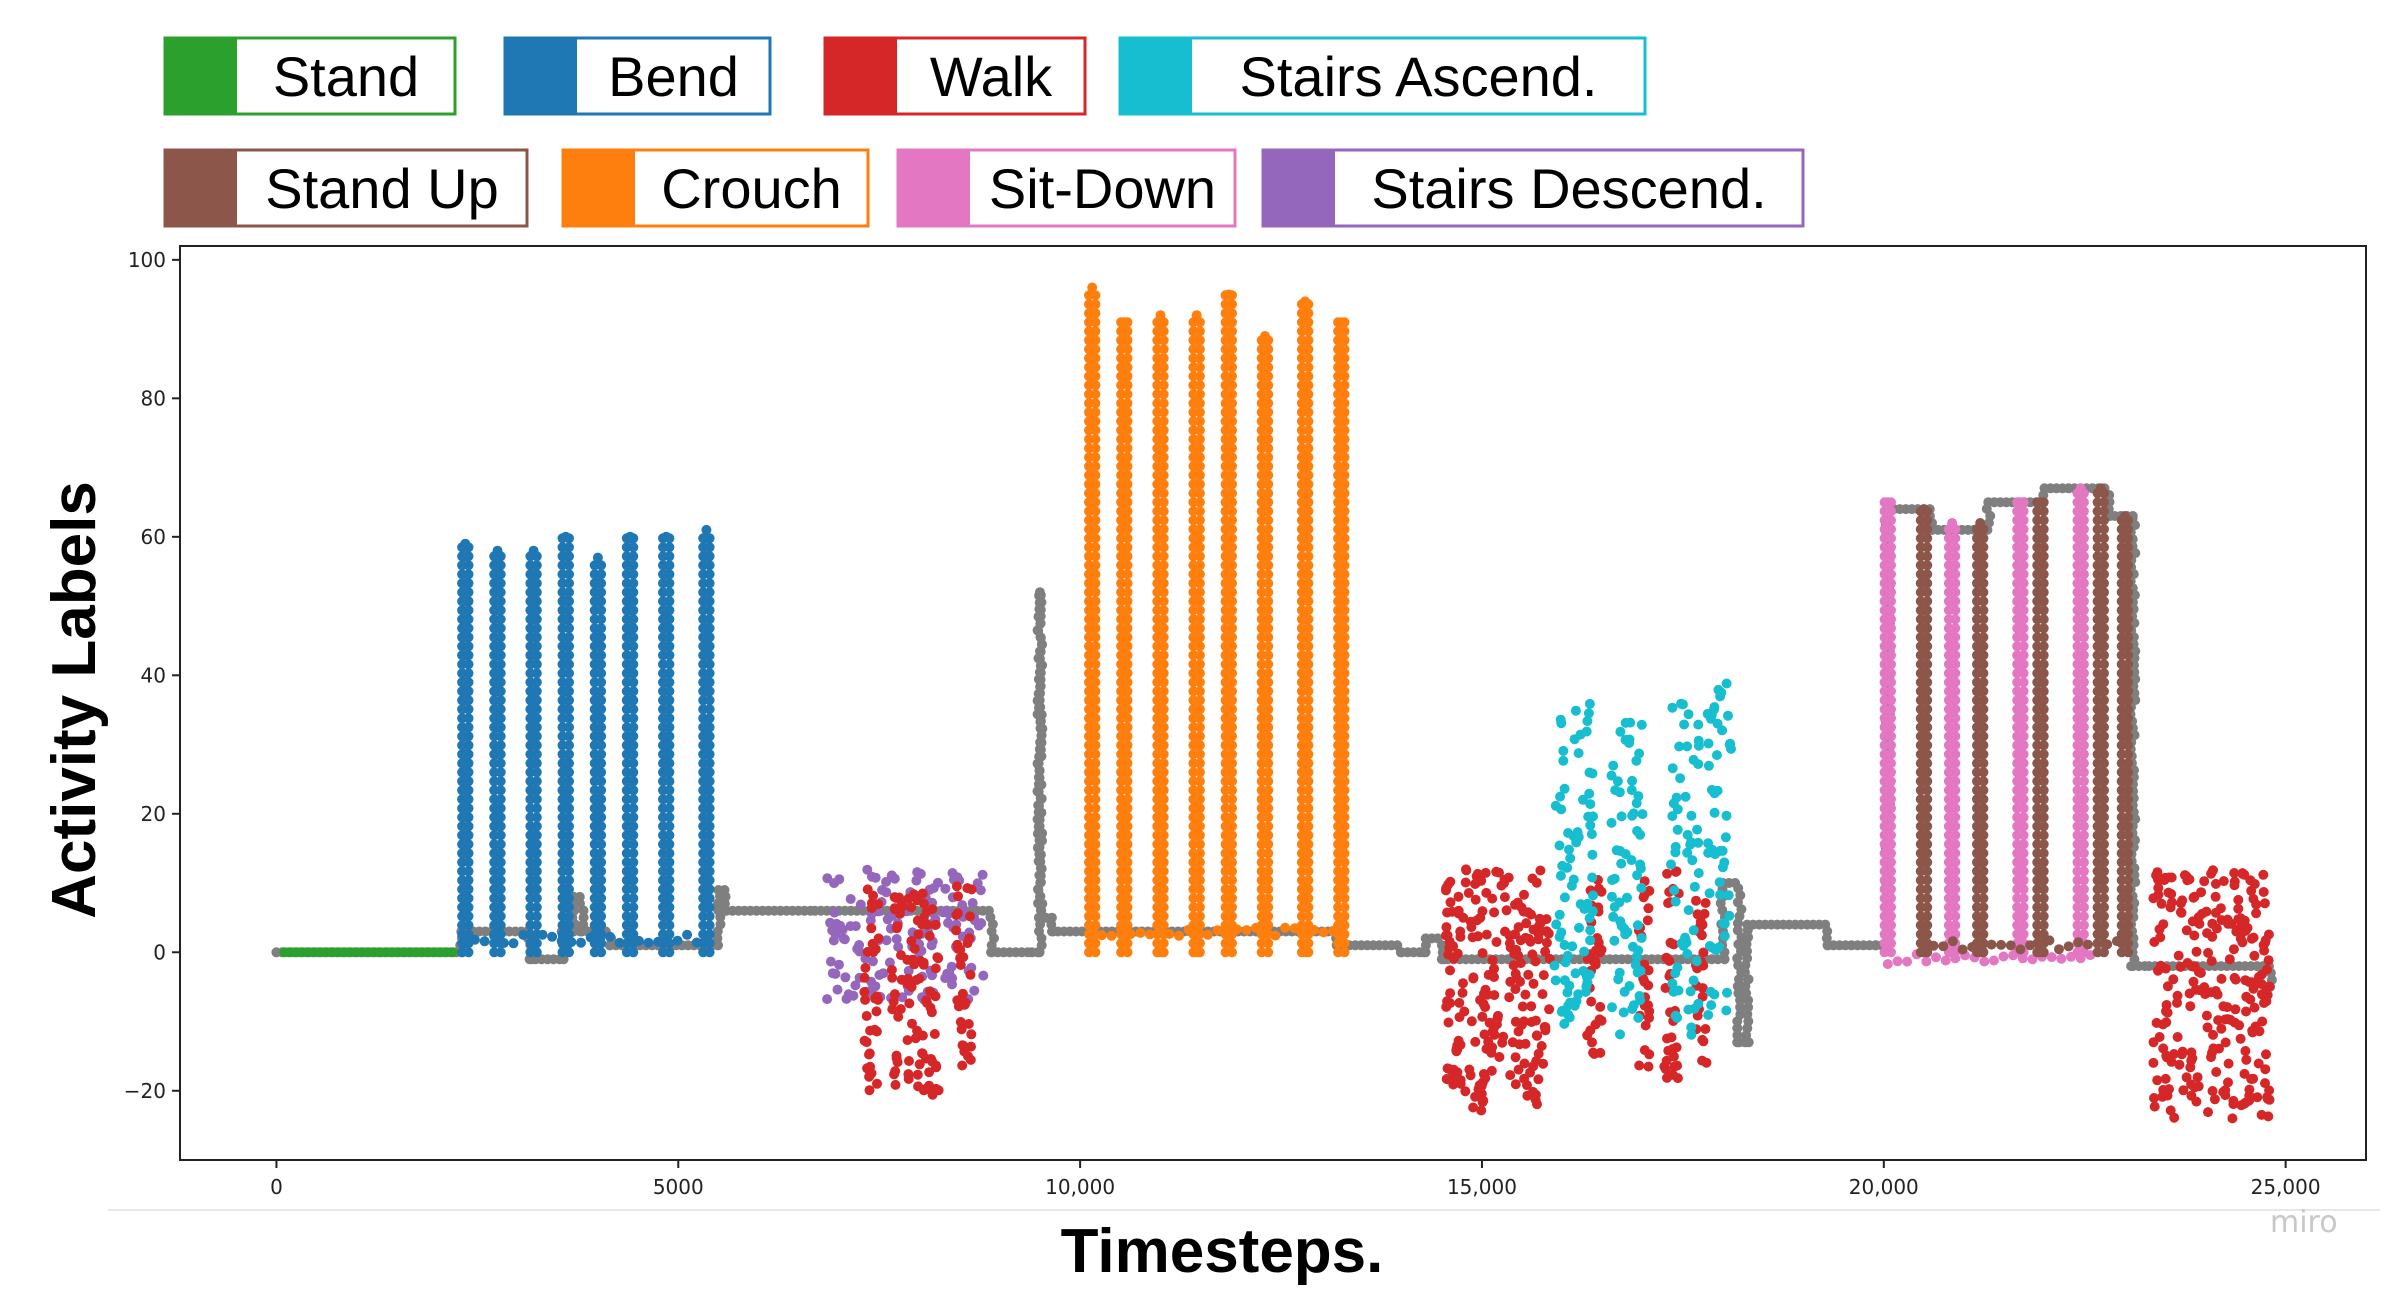  I want to click on legend-label: Stairs Descend., so click(1568, 188).